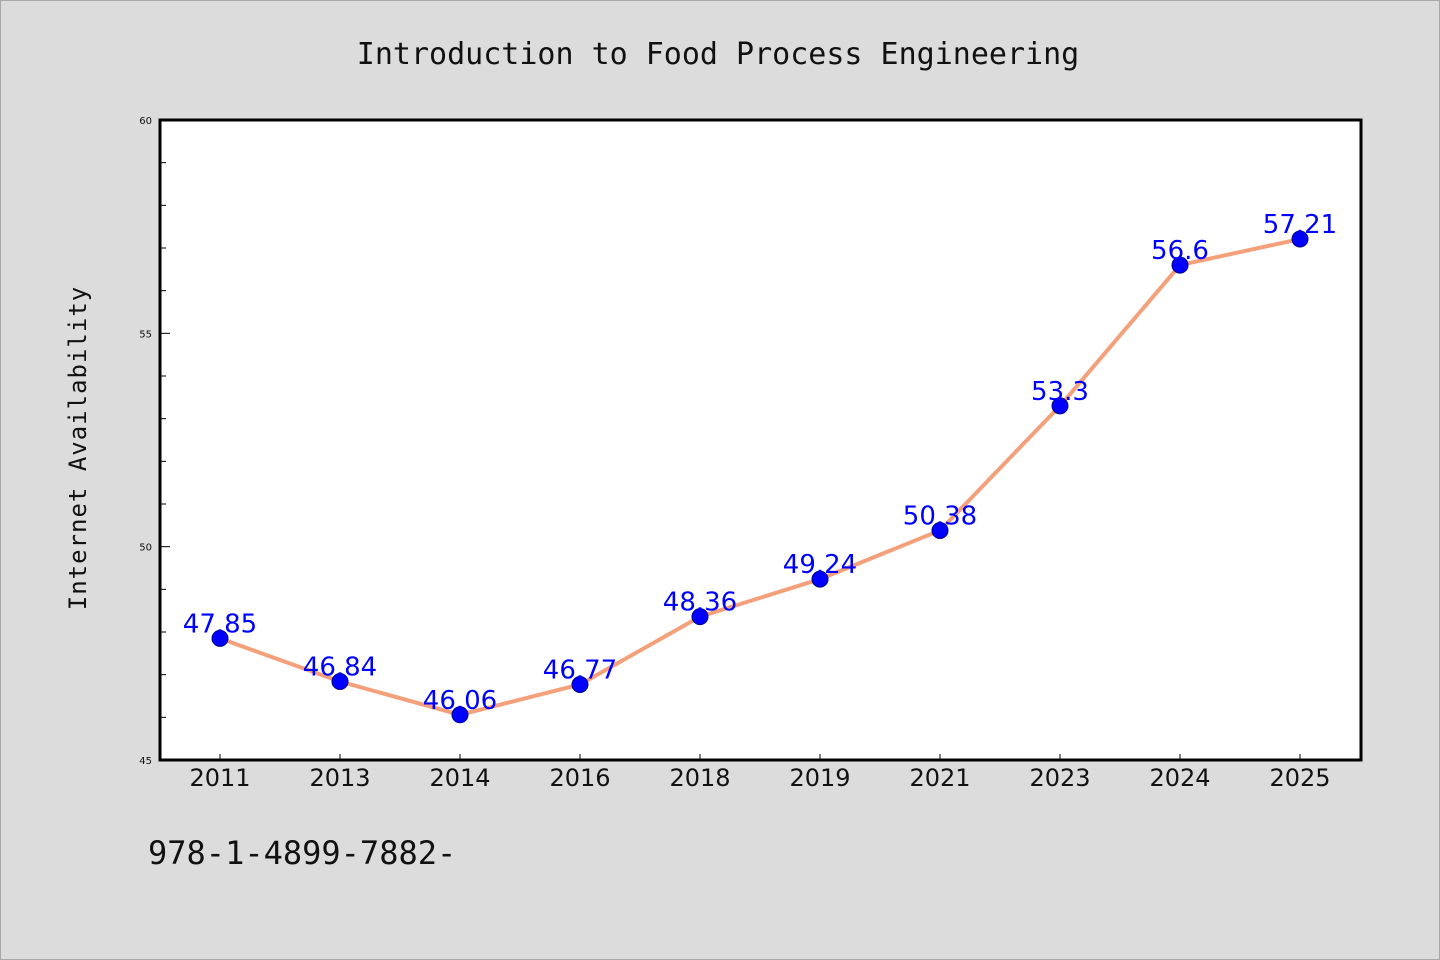  What do you see at coordinates (940, 516) in the screenshot?
I see `data-label: 50.38` at bounding box center [940, 516].